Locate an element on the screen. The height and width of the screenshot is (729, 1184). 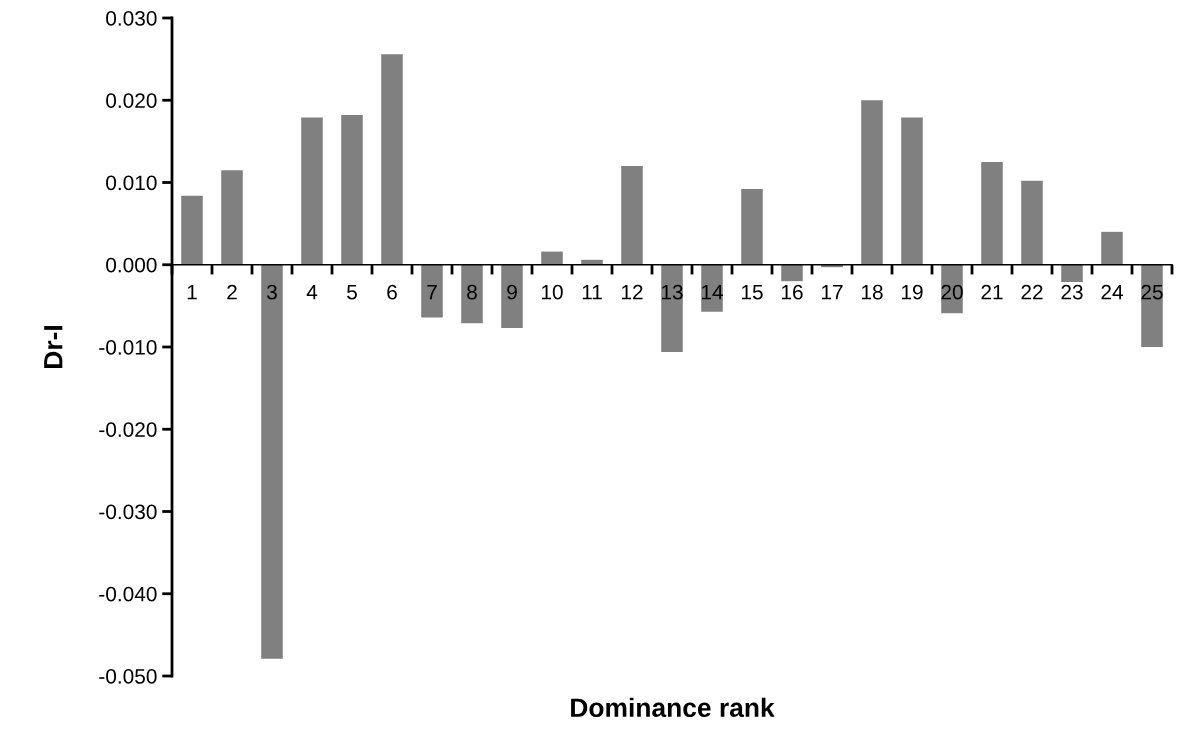
x-tick-label: 10 is located at coordinates (552, 292).